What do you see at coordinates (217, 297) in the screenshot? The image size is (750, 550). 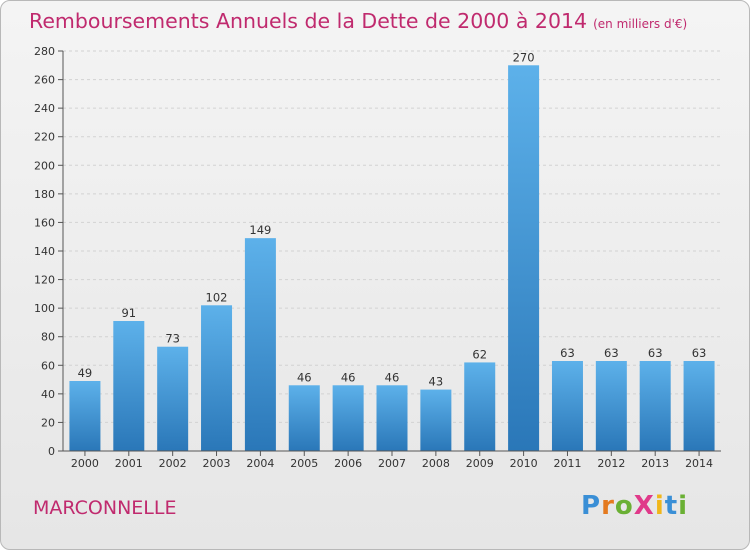 I see `bar-value-label: 102` at bounding box center [217, 297].